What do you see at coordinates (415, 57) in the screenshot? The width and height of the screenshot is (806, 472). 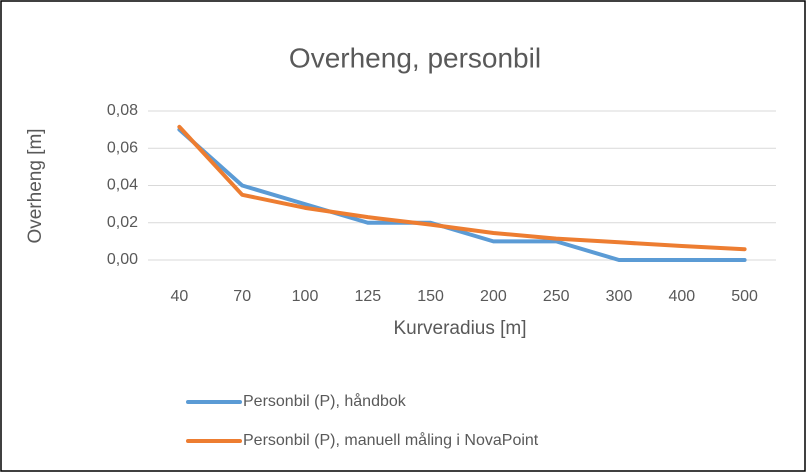 I see `chart-title: Overheng, personbil` at bounding box center [415, 57].